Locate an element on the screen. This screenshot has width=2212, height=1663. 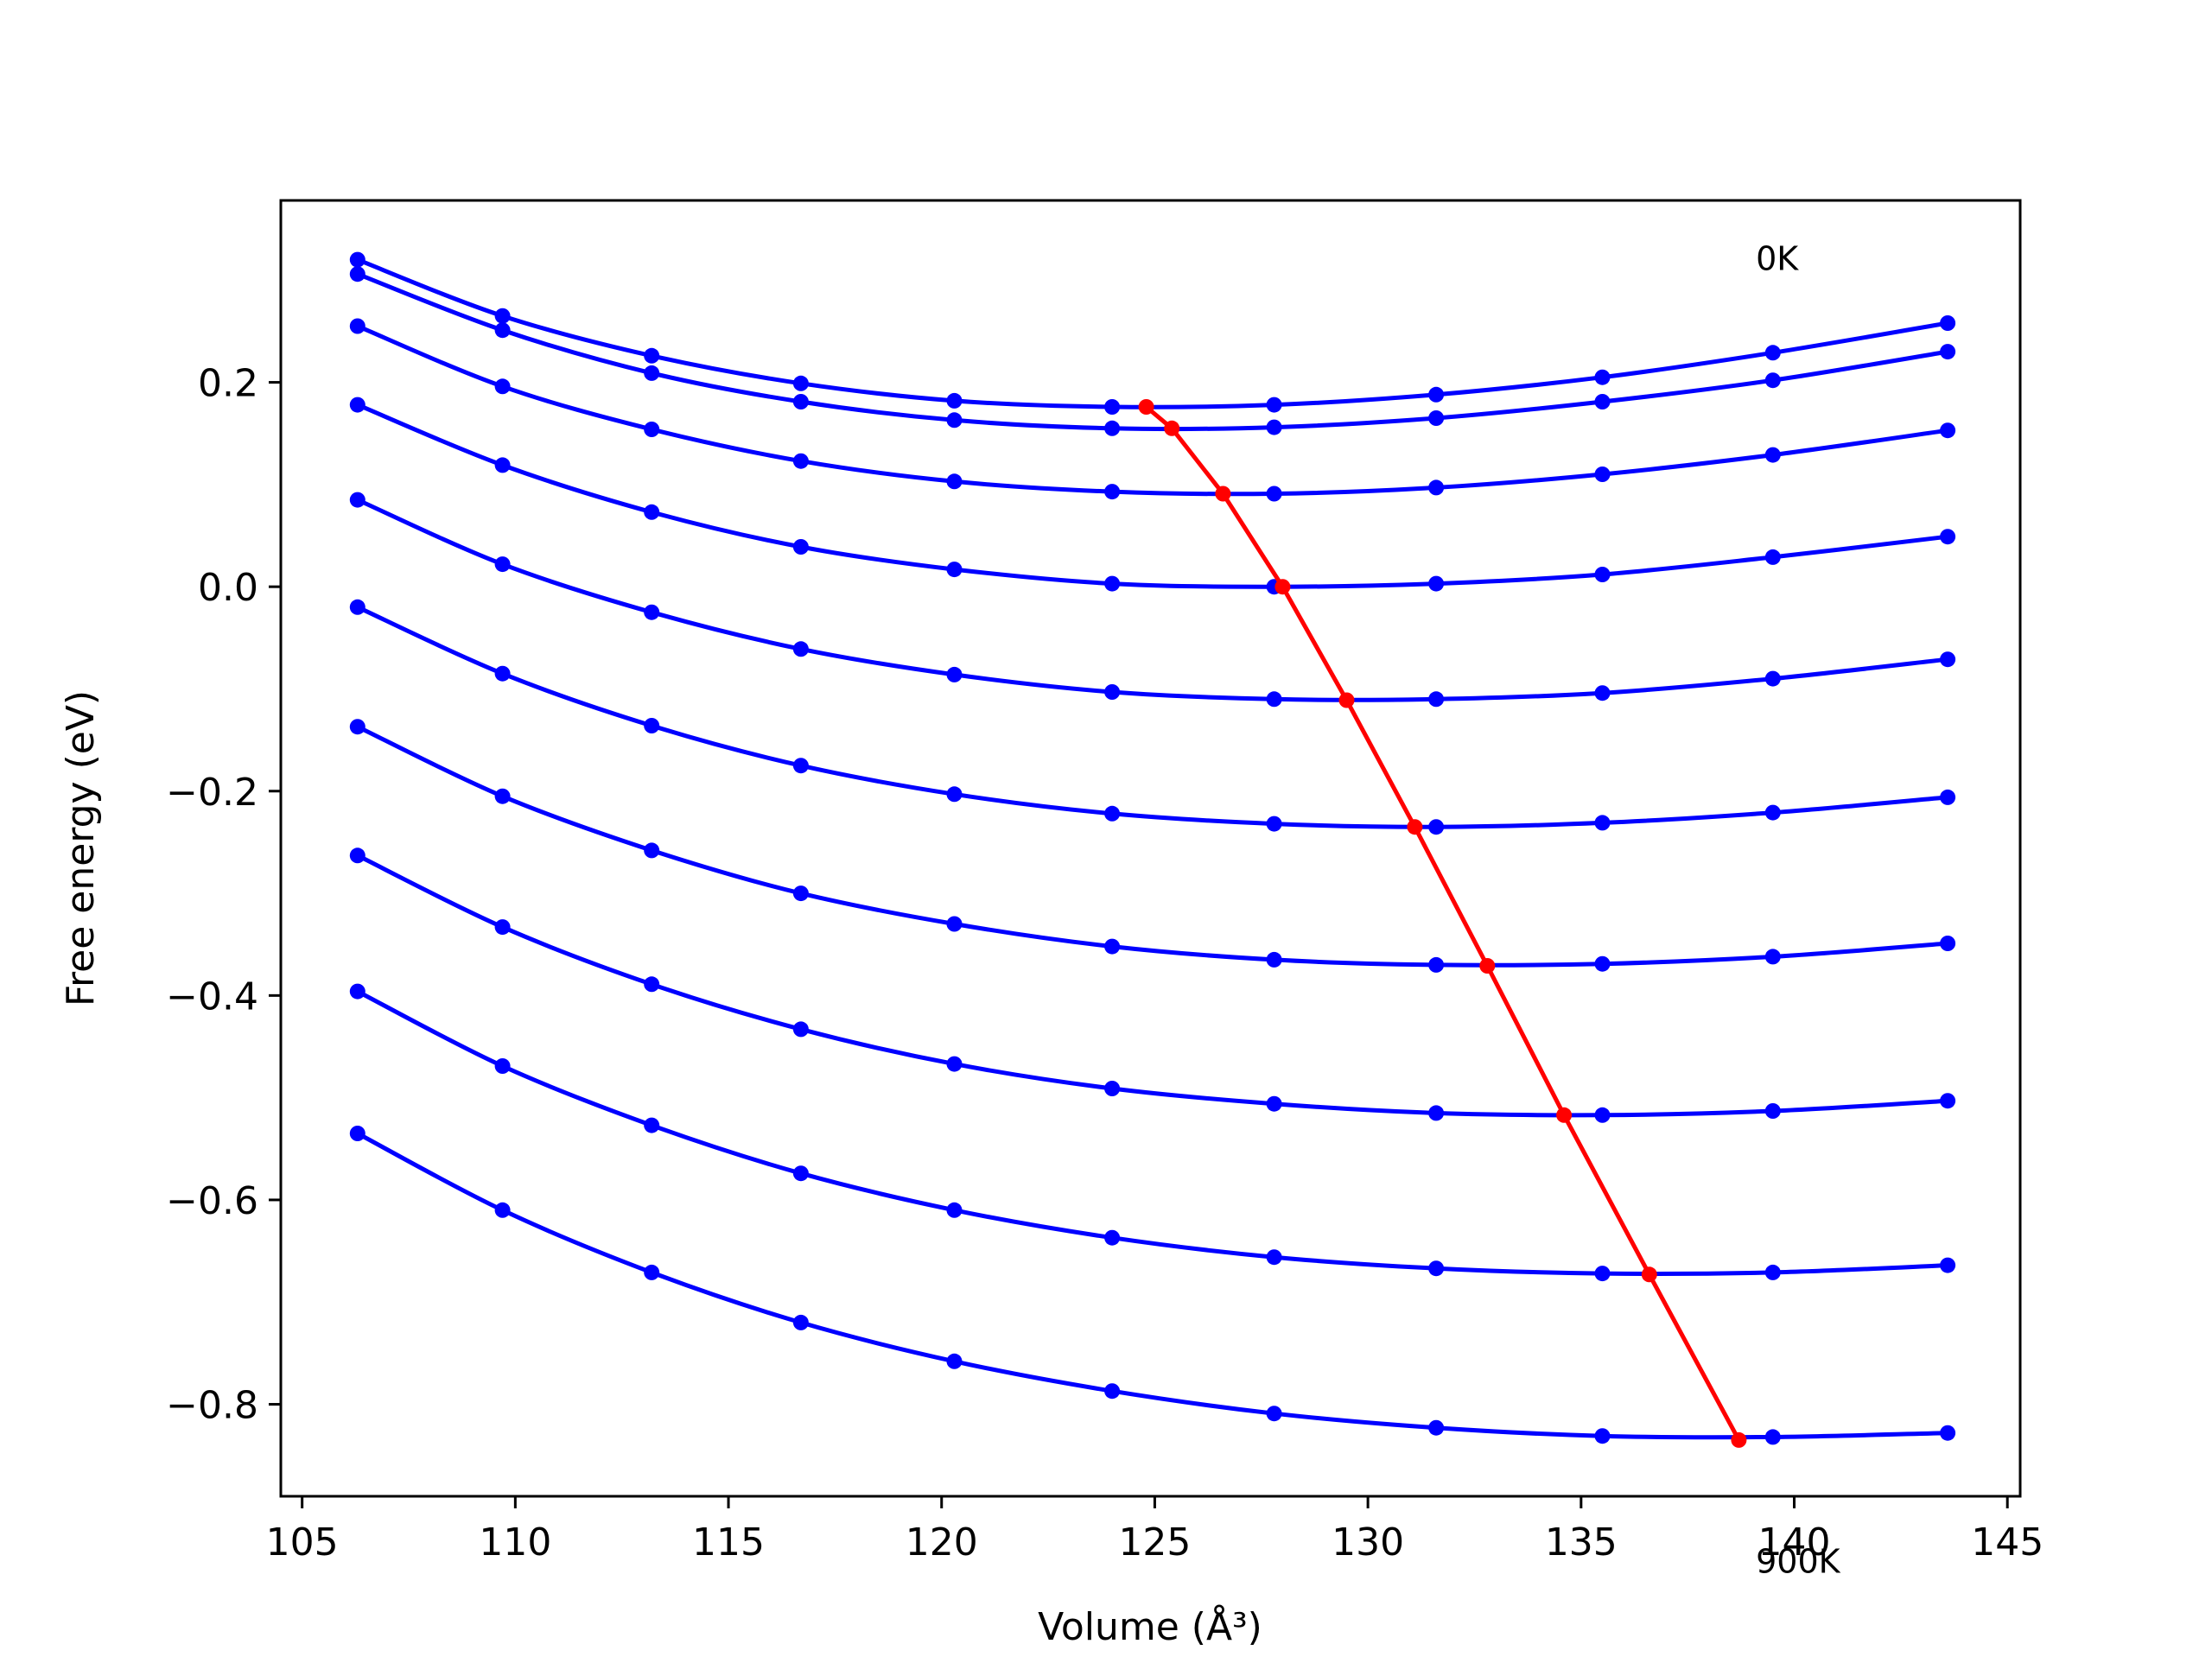
x-tick-label: 135 is located at coordinates (1581, 1543).